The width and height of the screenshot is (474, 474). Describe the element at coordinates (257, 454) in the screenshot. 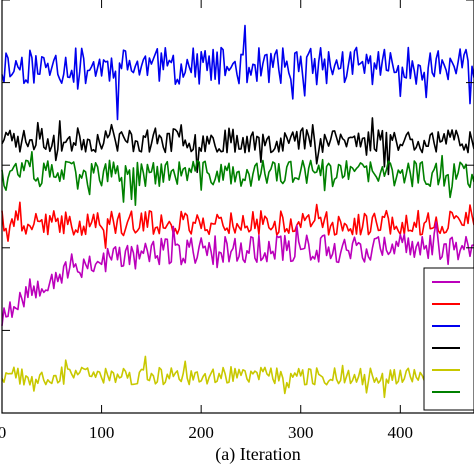

I see `x-axis-title: (a) Iteration` at that location.